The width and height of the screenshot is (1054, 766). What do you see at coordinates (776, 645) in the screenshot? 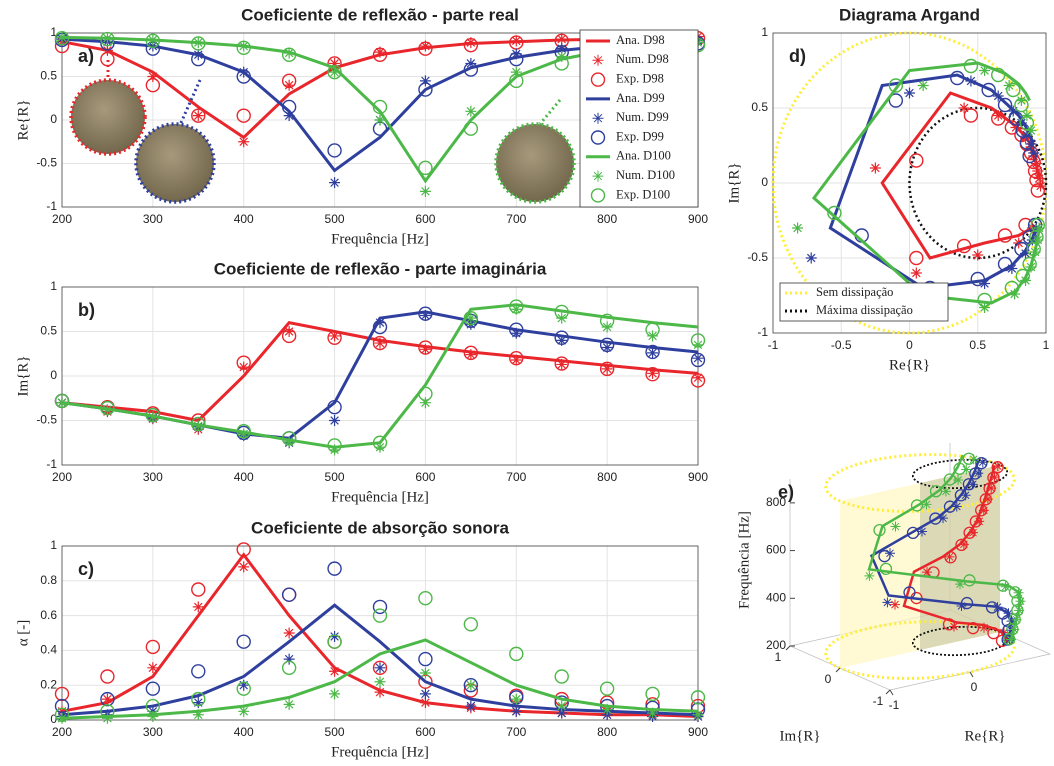
I see `z-tick-label: 200` at bounding box center [776, 645].